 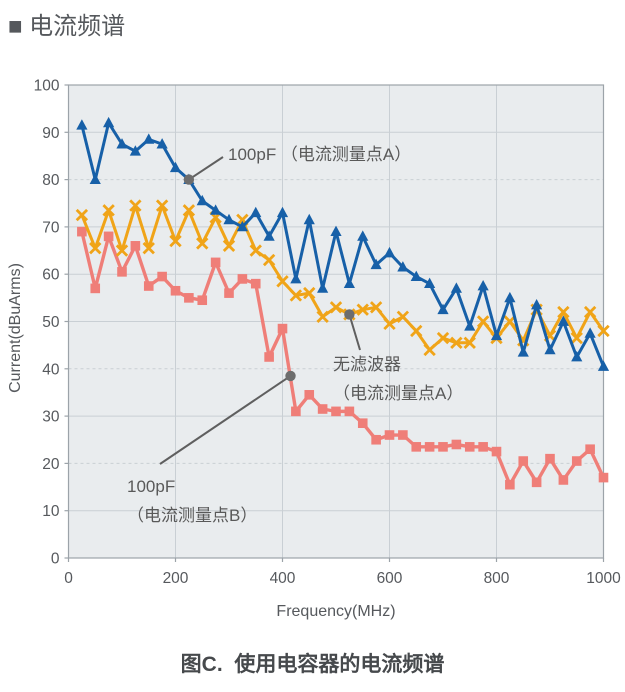 I want to click on x-axis-title: Frequency(MHz), so click(x=335, y=611).